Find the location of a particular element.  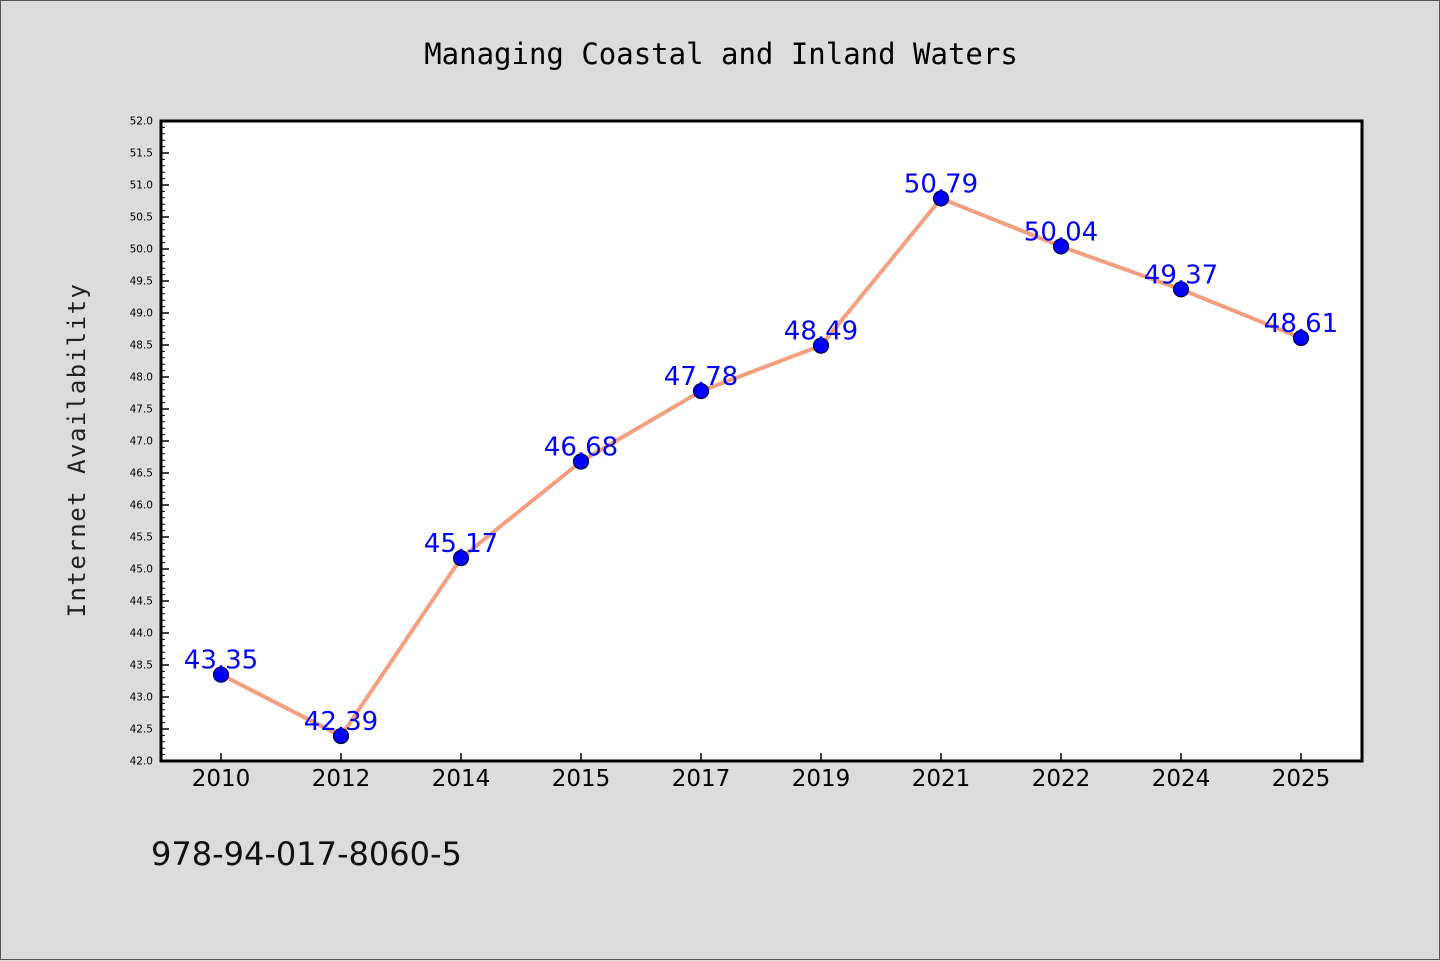

x-tick-label: 2021 is located at coordinates (941, 779).